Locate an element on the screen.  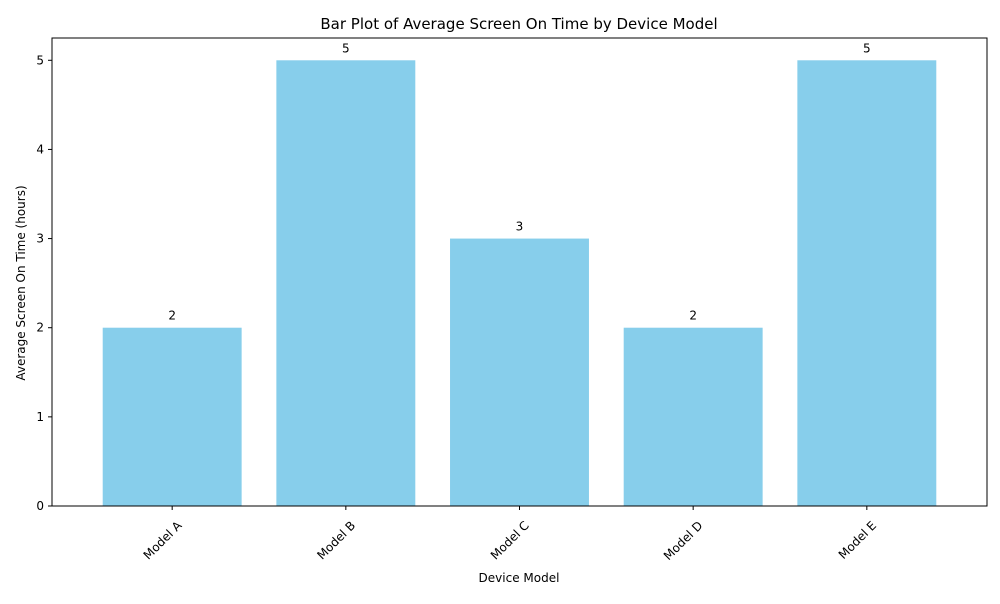
x-tick-label: Model A is located at coordinates (163, 540).